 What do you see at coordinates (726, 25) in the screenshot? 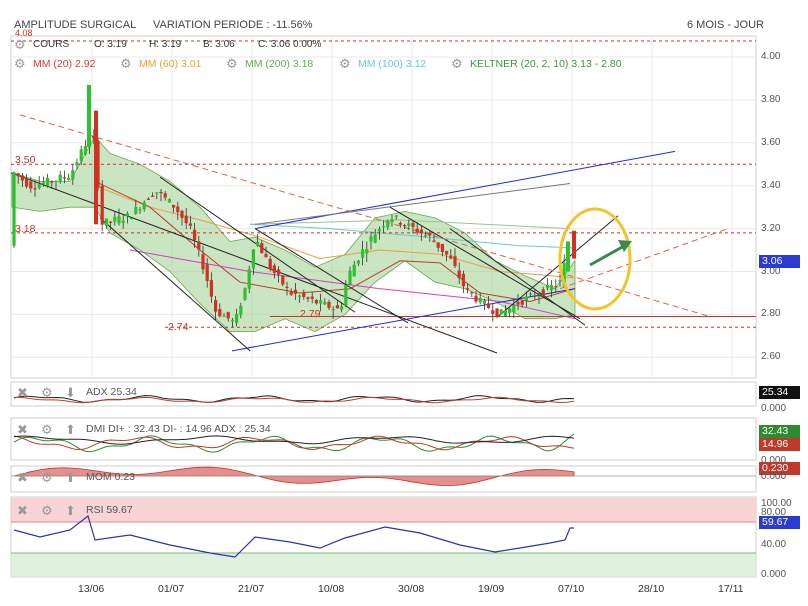
I see `period-label: 6 MOIS - JOUR` at bounding box center [726, 25].